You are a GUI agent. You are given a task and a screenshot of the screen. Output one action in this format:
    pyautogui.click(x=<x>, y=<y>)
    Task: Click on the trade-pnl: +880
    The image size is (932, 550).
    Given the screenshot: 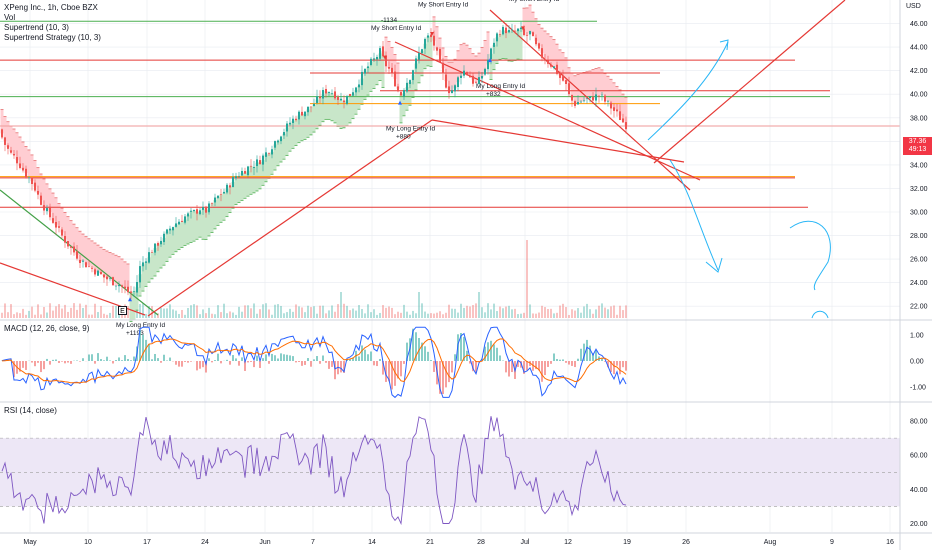 What is the action you would take?
    pyautogui.click(x=403, y=136)
    